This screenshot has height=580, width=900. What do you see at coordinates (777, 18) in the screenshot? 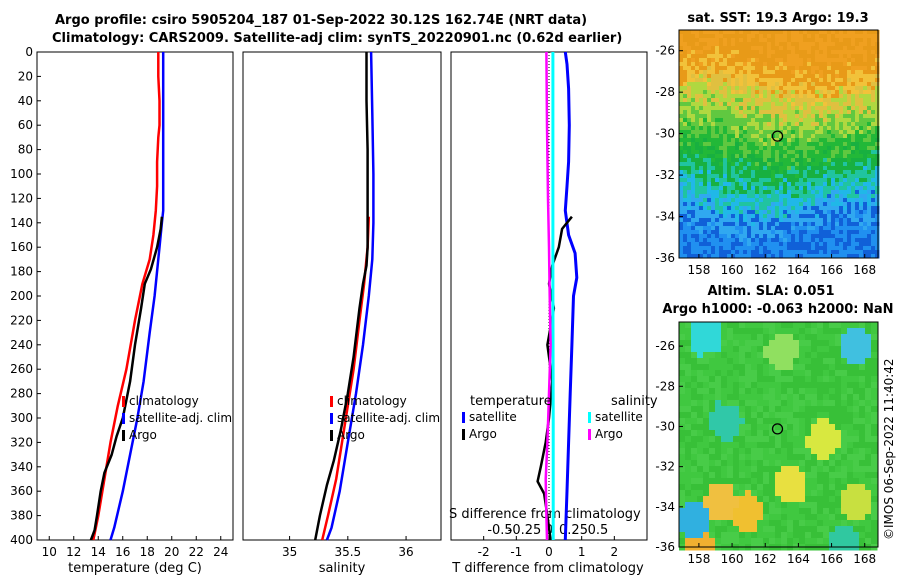
I see `sst-map-title: sat. SST: 19.3 Argo: 19.3` at bounding box center [777, 18].